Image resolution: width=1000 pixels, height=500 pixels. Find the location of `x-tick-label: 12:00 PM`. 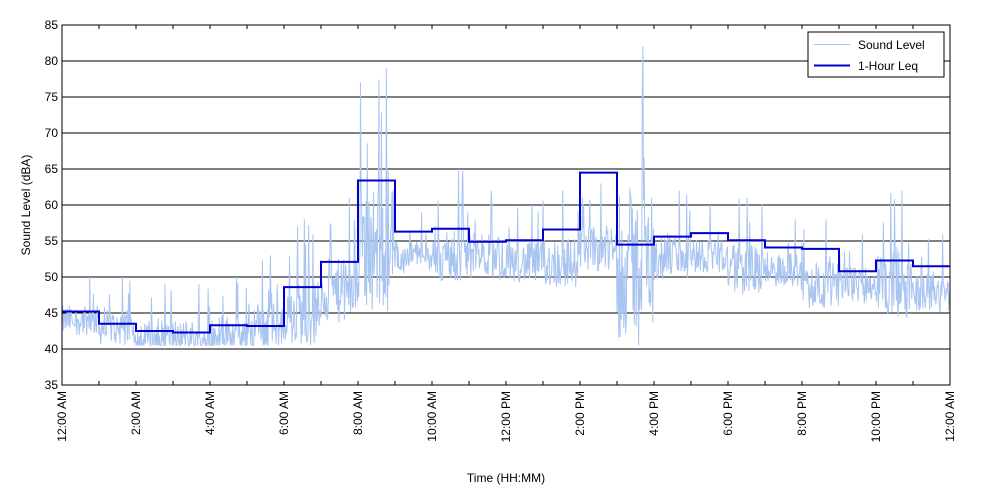

x-tick-label: 12:00 PM is located at coordinates (506, 416).